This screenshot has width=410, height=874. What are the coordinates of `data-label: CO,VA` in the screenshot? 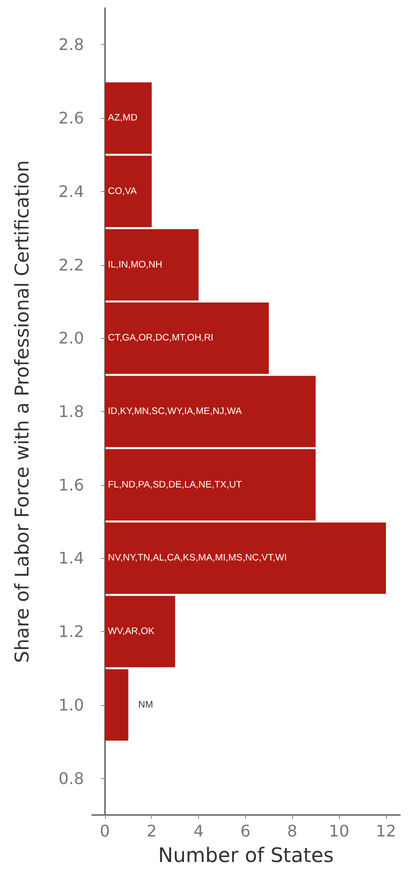 It's located at (123, 191).